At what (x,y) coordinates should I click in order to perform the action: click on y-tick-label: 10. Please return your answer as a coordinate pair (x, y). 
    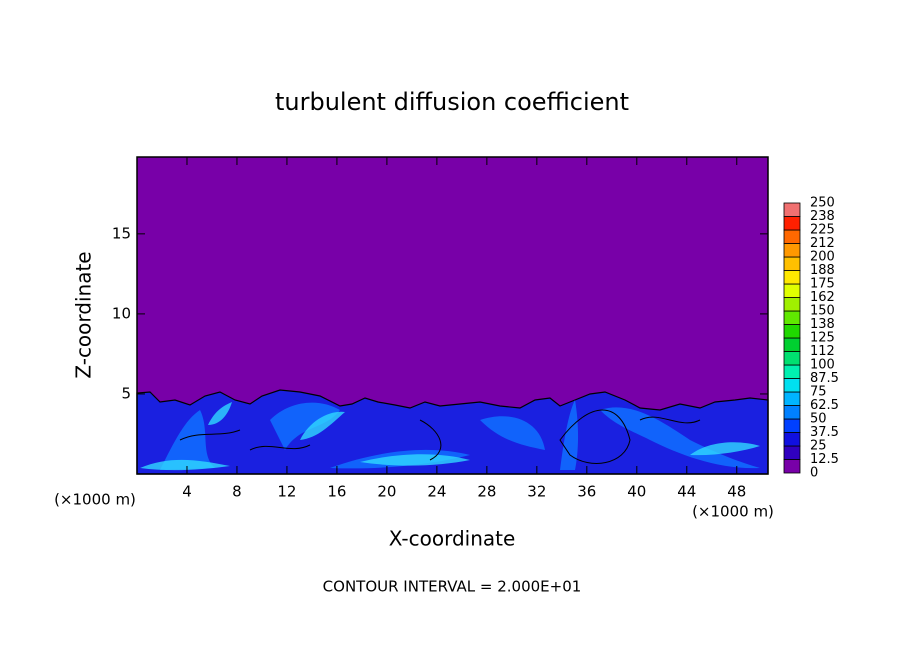
    Looking at the image, I should click on (121, 313).